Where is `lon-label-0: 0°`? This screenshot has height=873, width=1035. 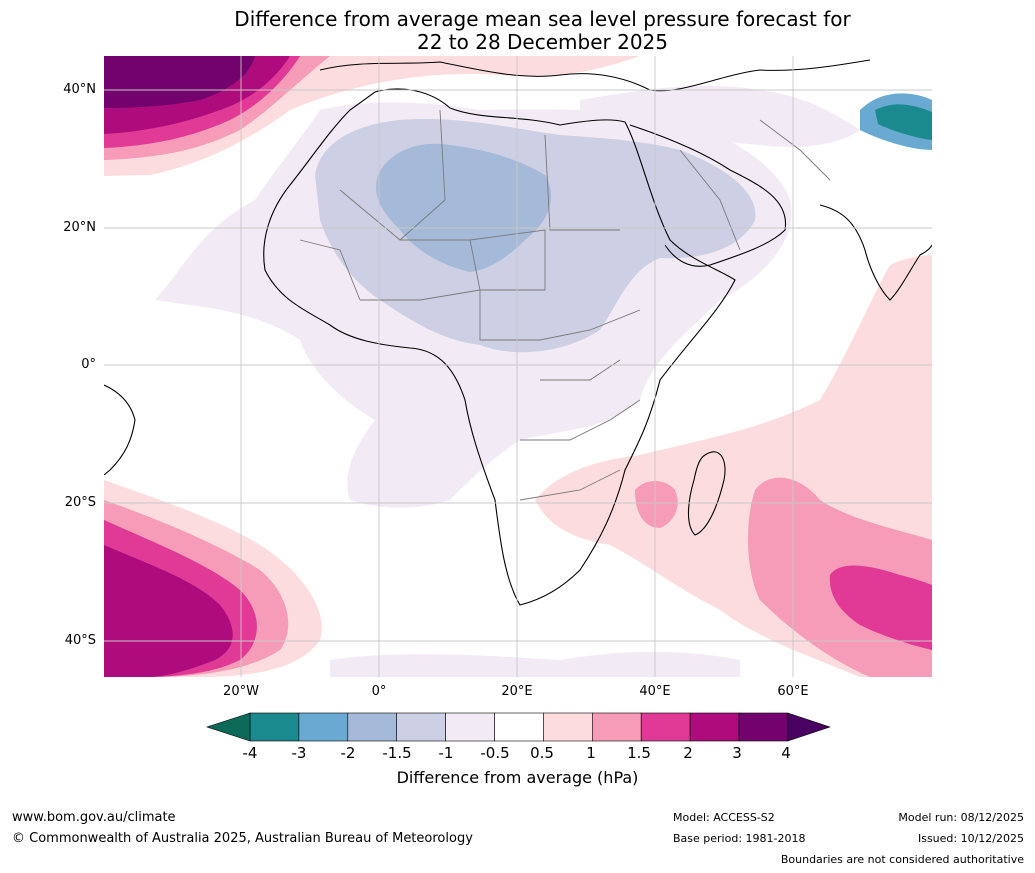
lon-label-0: 0° is located at coordinates (379, 691).